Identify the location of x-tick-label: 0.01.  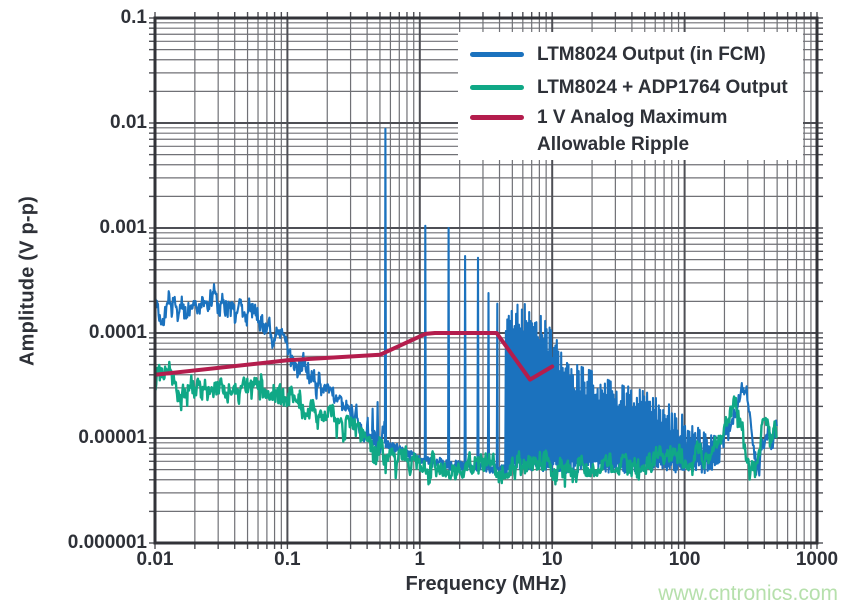
(155, 559).